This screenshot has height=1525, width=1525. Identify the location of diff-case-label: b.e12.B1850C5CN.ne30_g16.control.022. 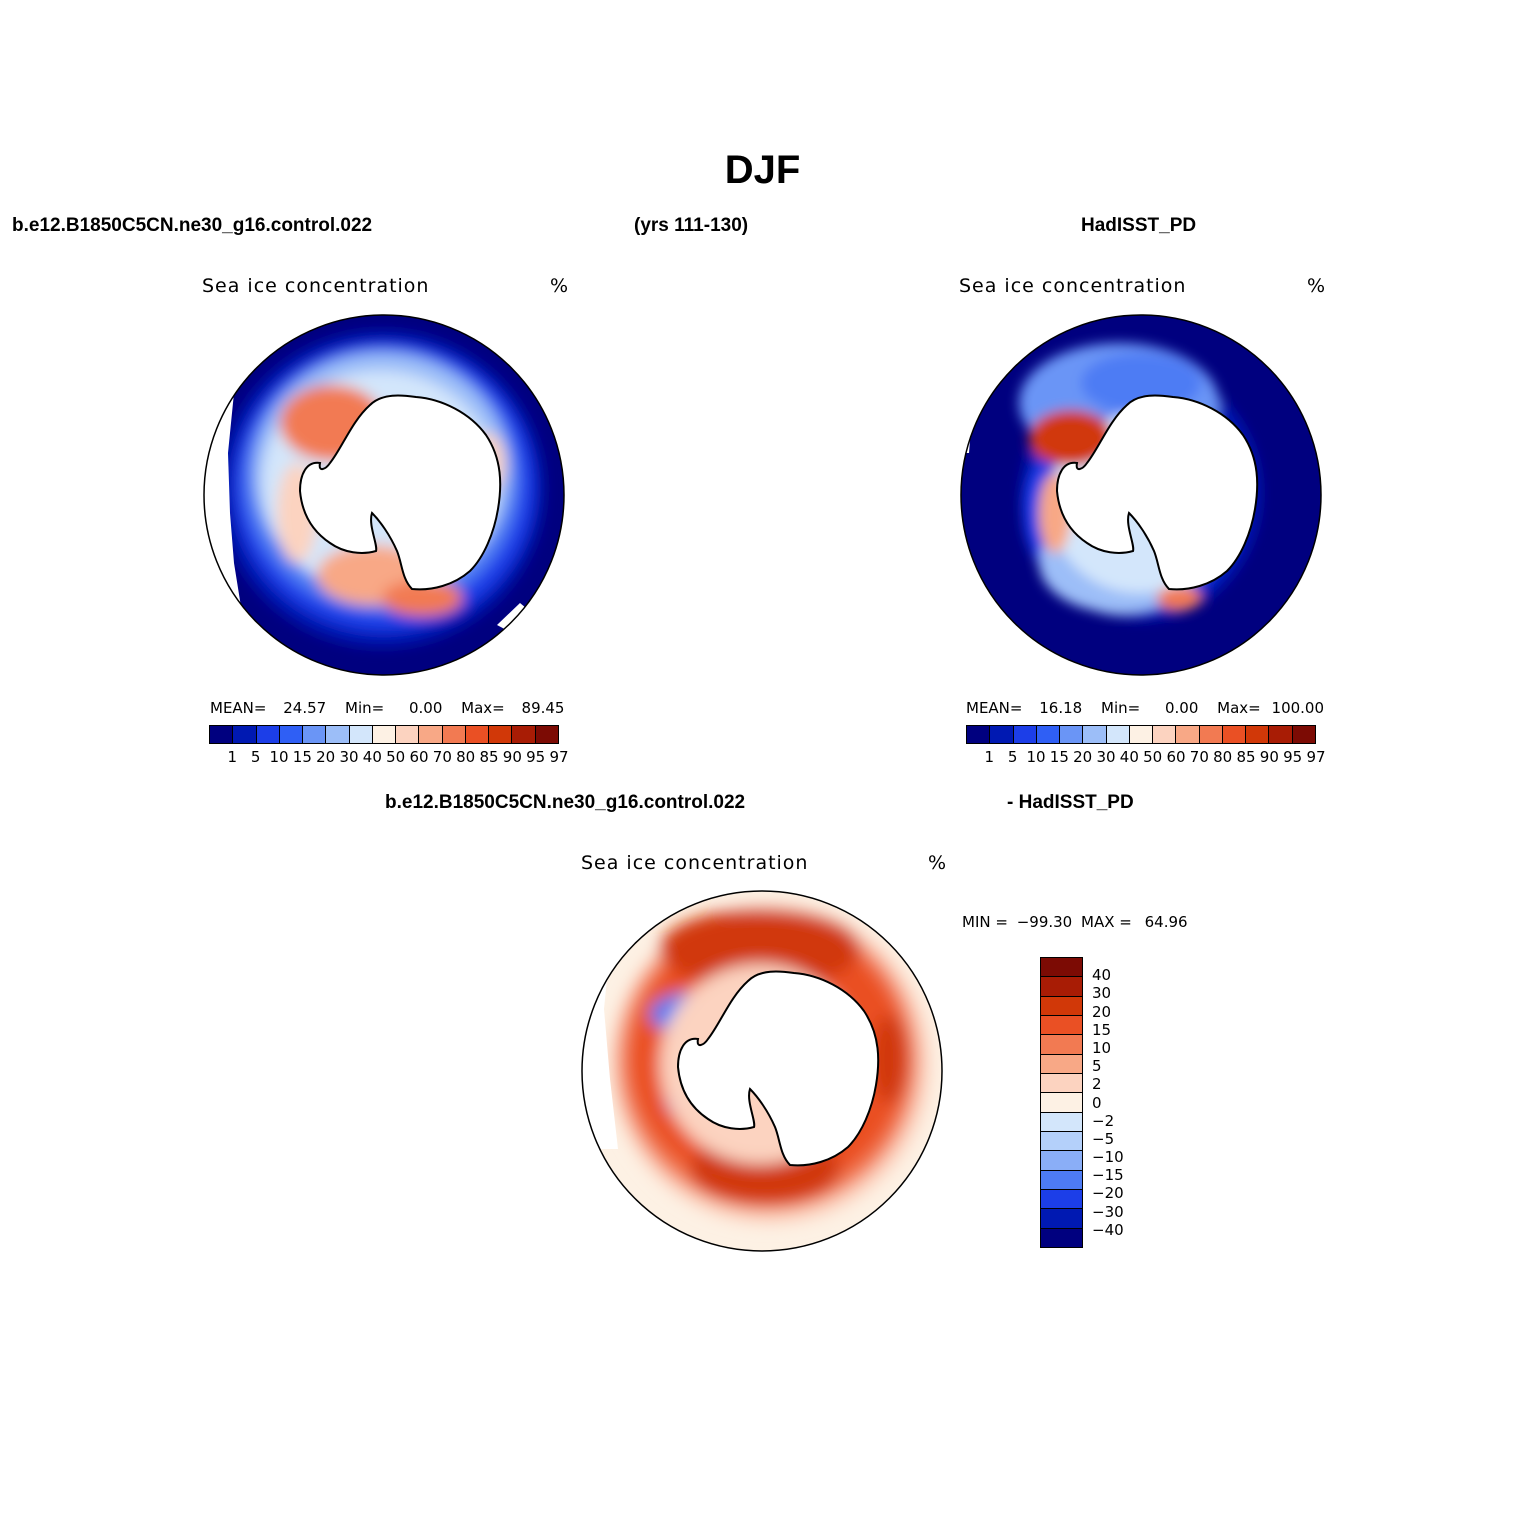
(565, 802).